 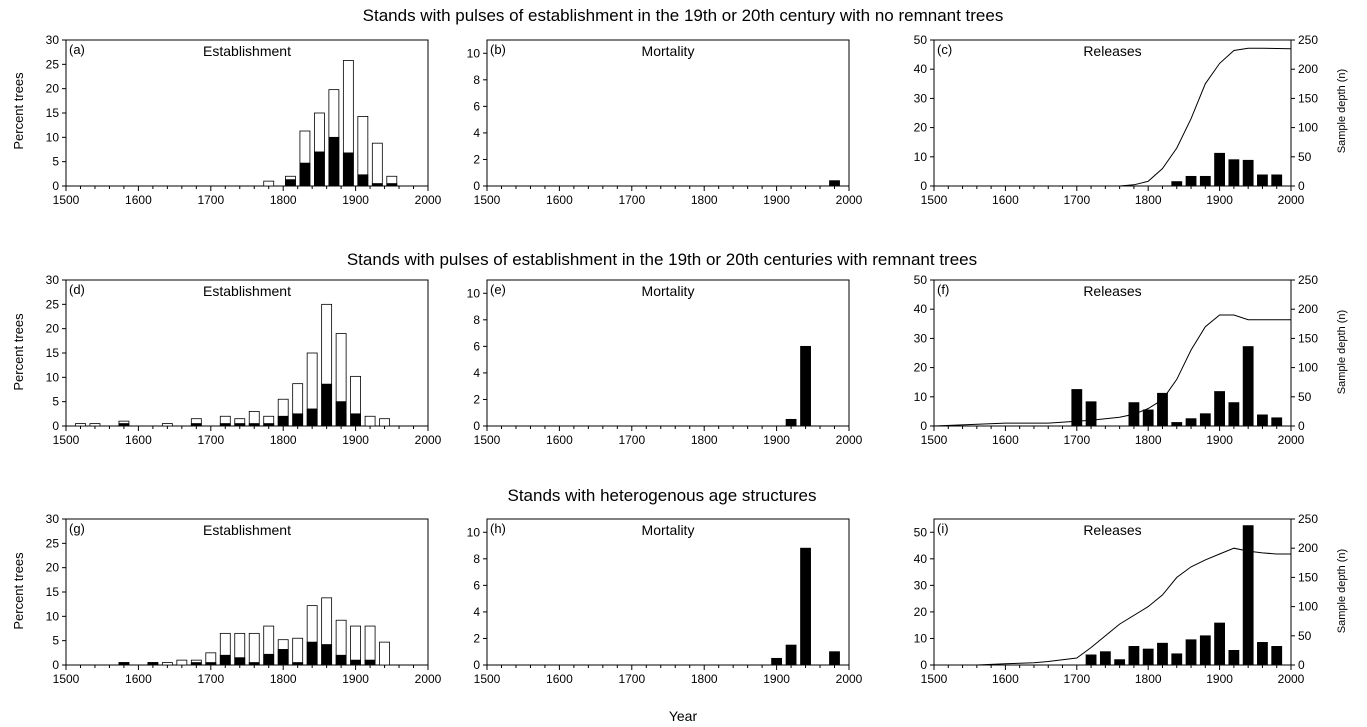 What do you see at coordinates (53, 353) in the screenshot?
I see `y-tick-label: 15` at bounding box center [53, 353].